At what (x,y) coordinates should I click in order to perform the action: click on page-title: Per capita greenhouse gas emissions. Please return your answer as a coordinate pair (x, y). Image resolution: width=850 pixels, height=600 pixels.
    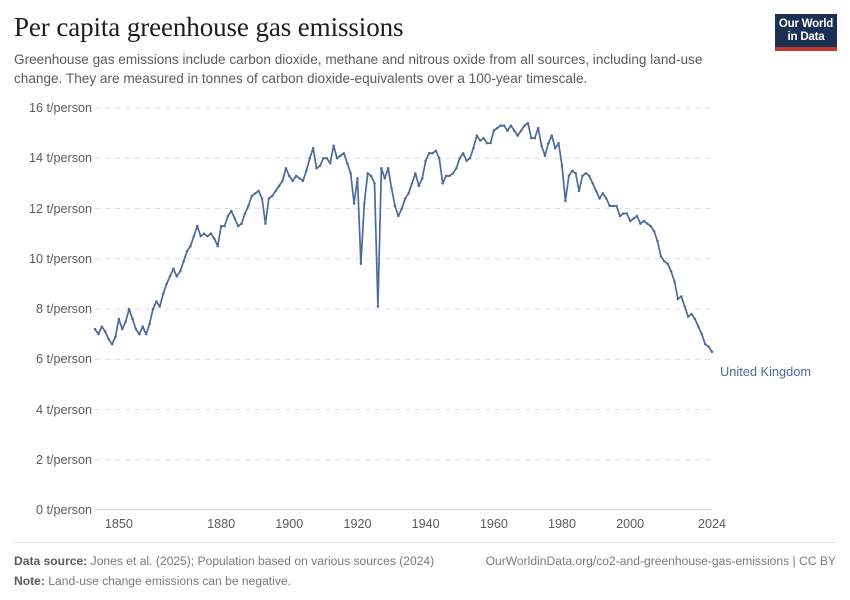
    Looking at the image, I should click on (209, 27).